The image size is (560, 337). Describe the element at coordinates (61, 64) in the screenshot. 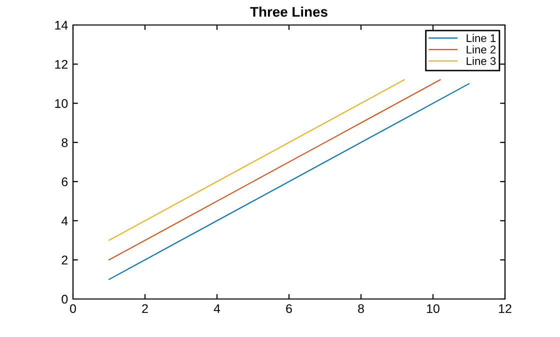

I see `y-tick-label: 12` at that location.